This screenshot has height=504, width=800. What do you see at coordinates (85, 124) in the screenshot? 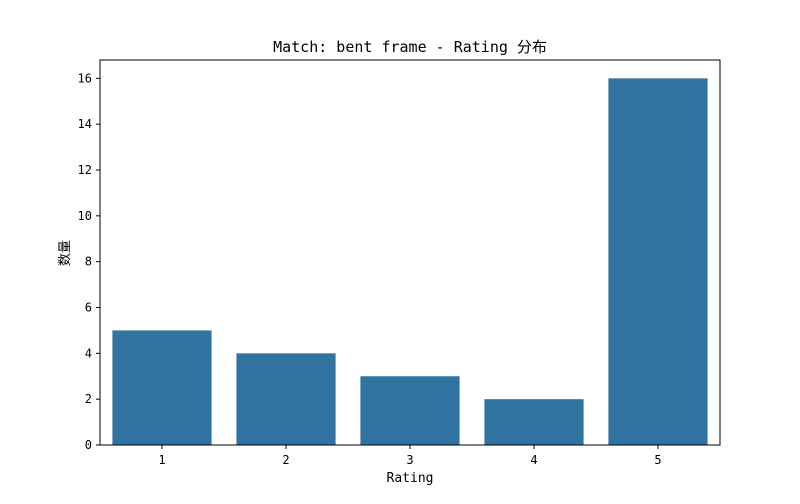
I see `y-tick-label: 14` at bounding box center [85, 124].